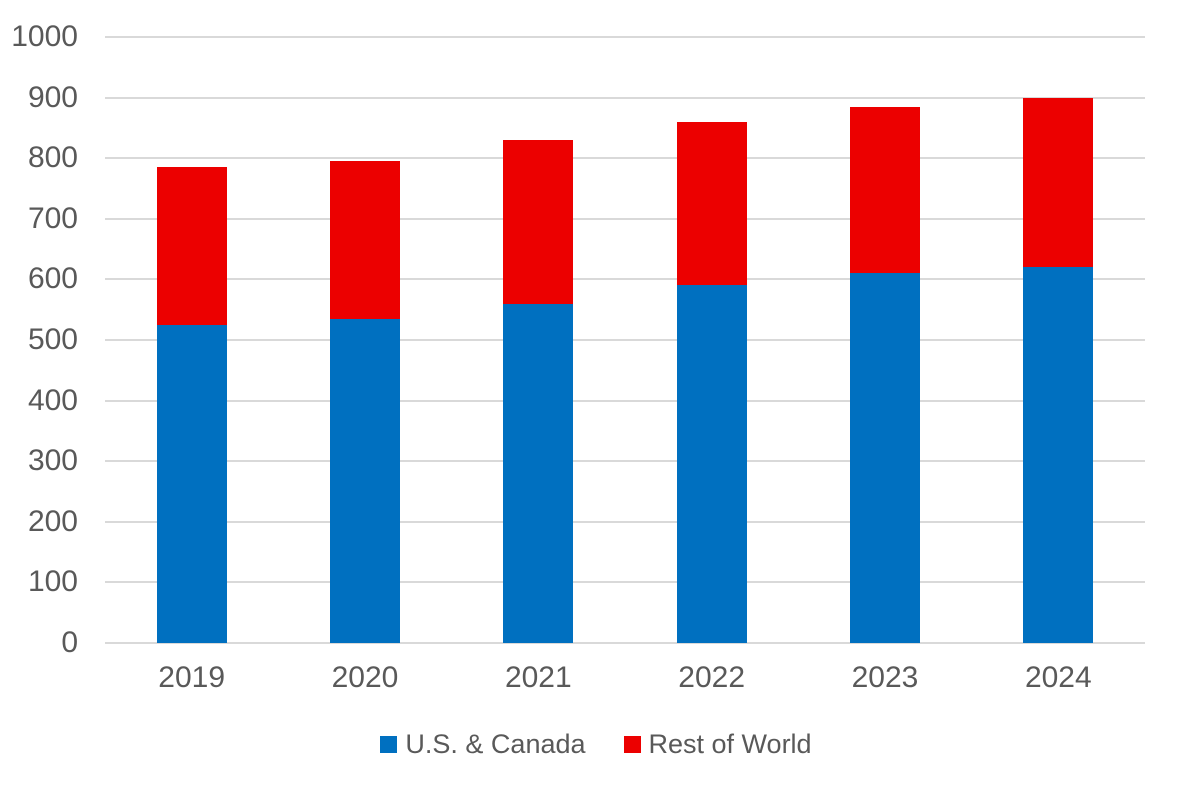 This screenshot has height=790, width=1192. Describe the element at coordinates (52, 158) in the screenshot. I see `y-tick-label-800: 800` at that location.